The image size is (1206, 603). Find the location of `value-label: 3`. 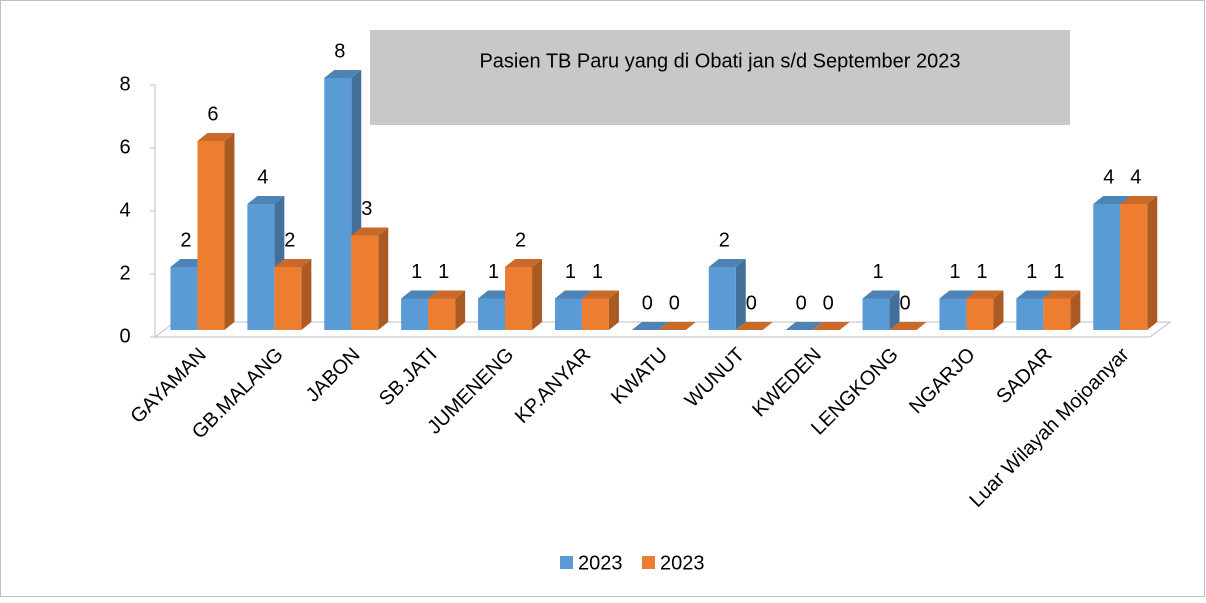

value-label: 3 is located at coordinates (366, 209).